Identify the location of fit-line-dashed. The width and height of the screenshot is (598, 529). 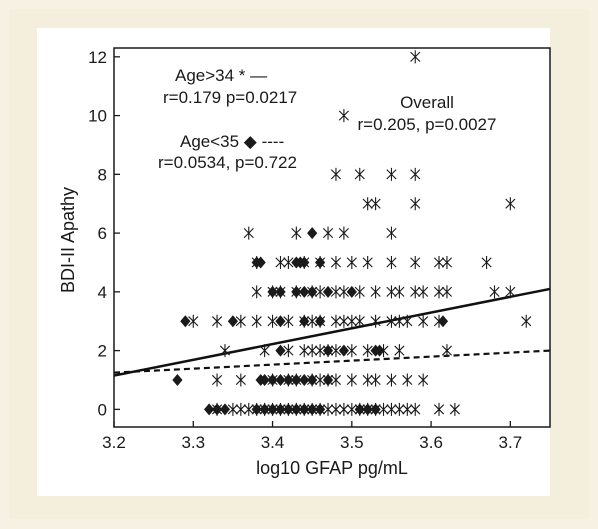
(332, 361).